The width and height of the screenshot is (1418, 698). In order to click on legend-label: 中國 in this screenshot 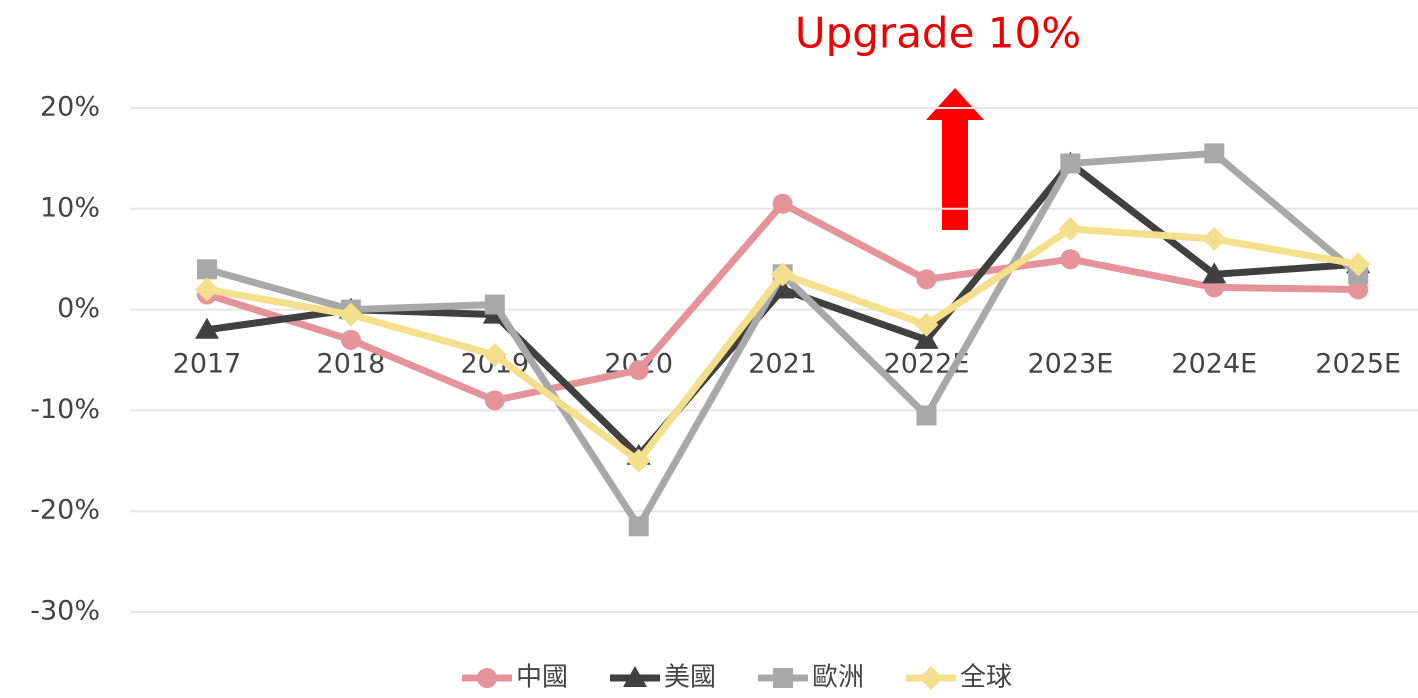, I will do `click(542, 678)`.